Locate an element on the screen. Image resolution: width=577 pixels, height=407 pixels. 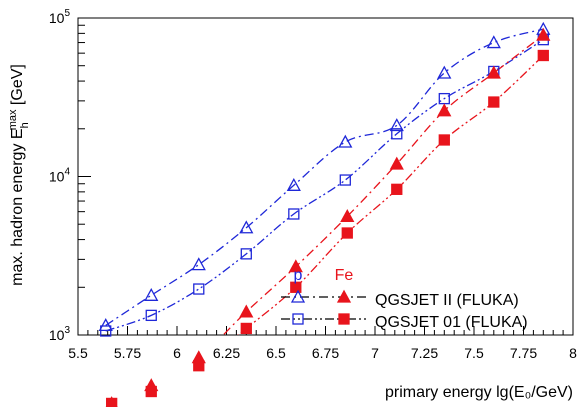
x-tick-label: 5.5 is located at coordinates (78, 353).